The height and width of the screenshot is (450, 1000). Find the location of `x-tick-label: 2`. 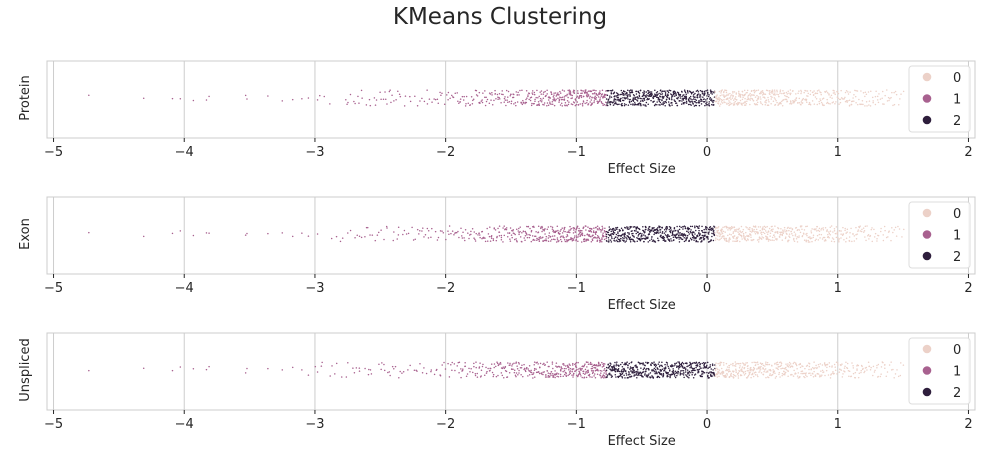

x-tick-label: 2 is located at coordinates (968, 288).